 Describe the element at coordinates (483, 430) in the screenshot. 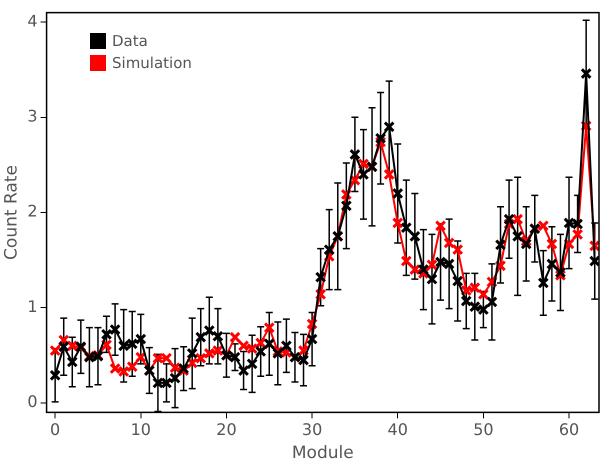

I see `x-tick-label: 50` at that location.